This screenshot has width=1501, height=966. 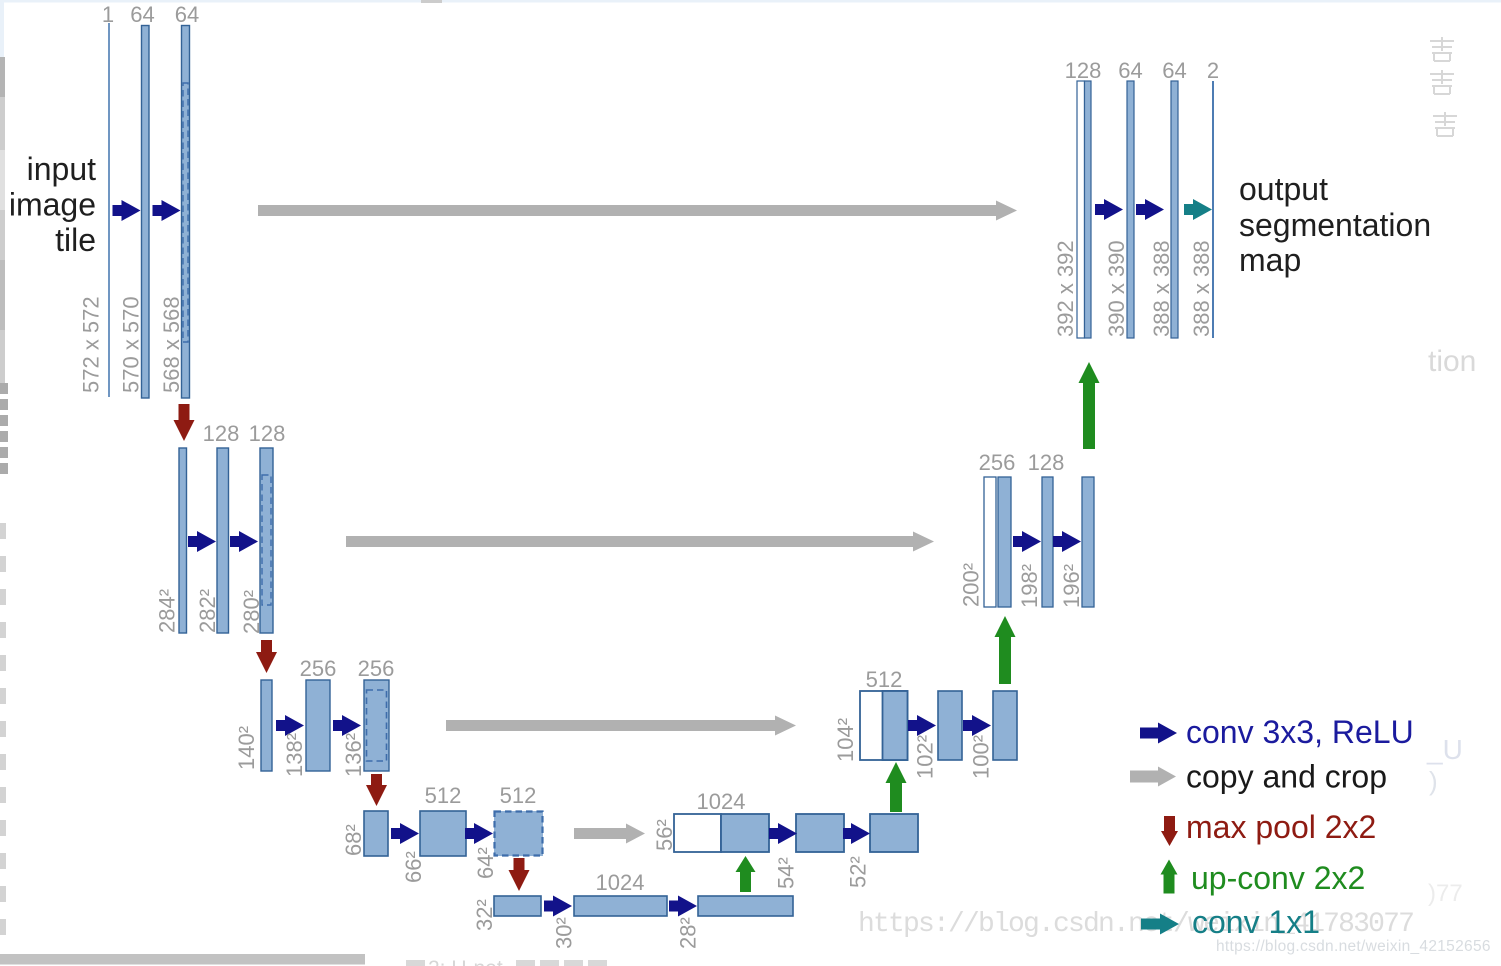 What do you see at coordinates (664, 835) in the screenshot?
I see `svg-text: 56²` at bounding box center [664, 835].